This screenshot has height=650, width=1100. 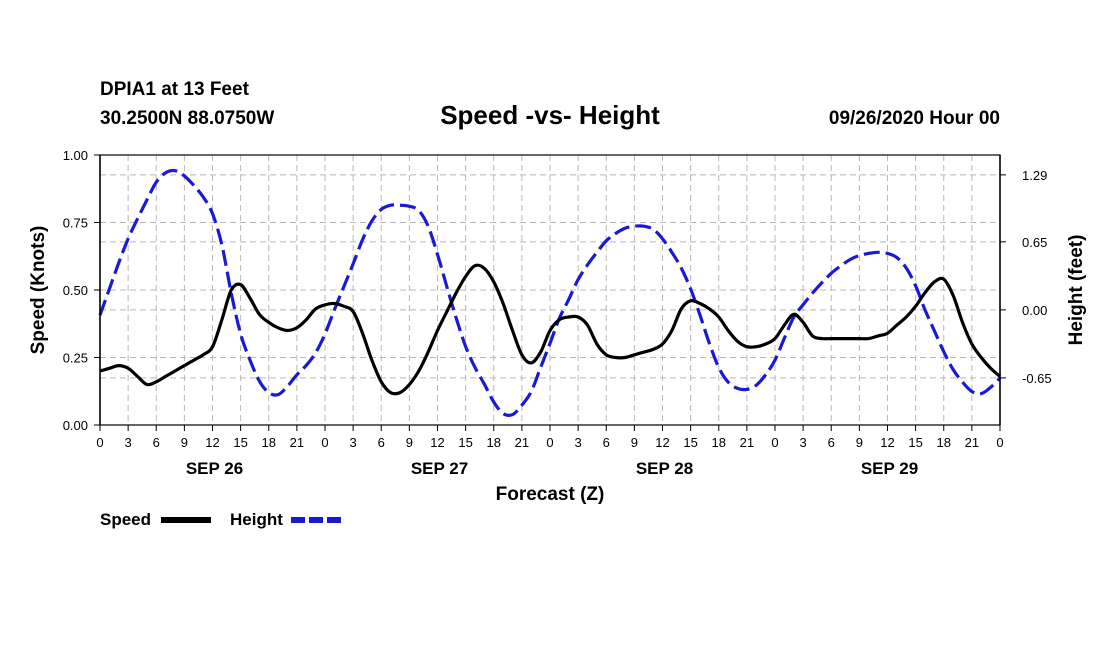 What do you see at coordinates (1037, 378) in the screenshot?
I see `y-right-tick-label: -0.65` at bounding box center [1037, 378].